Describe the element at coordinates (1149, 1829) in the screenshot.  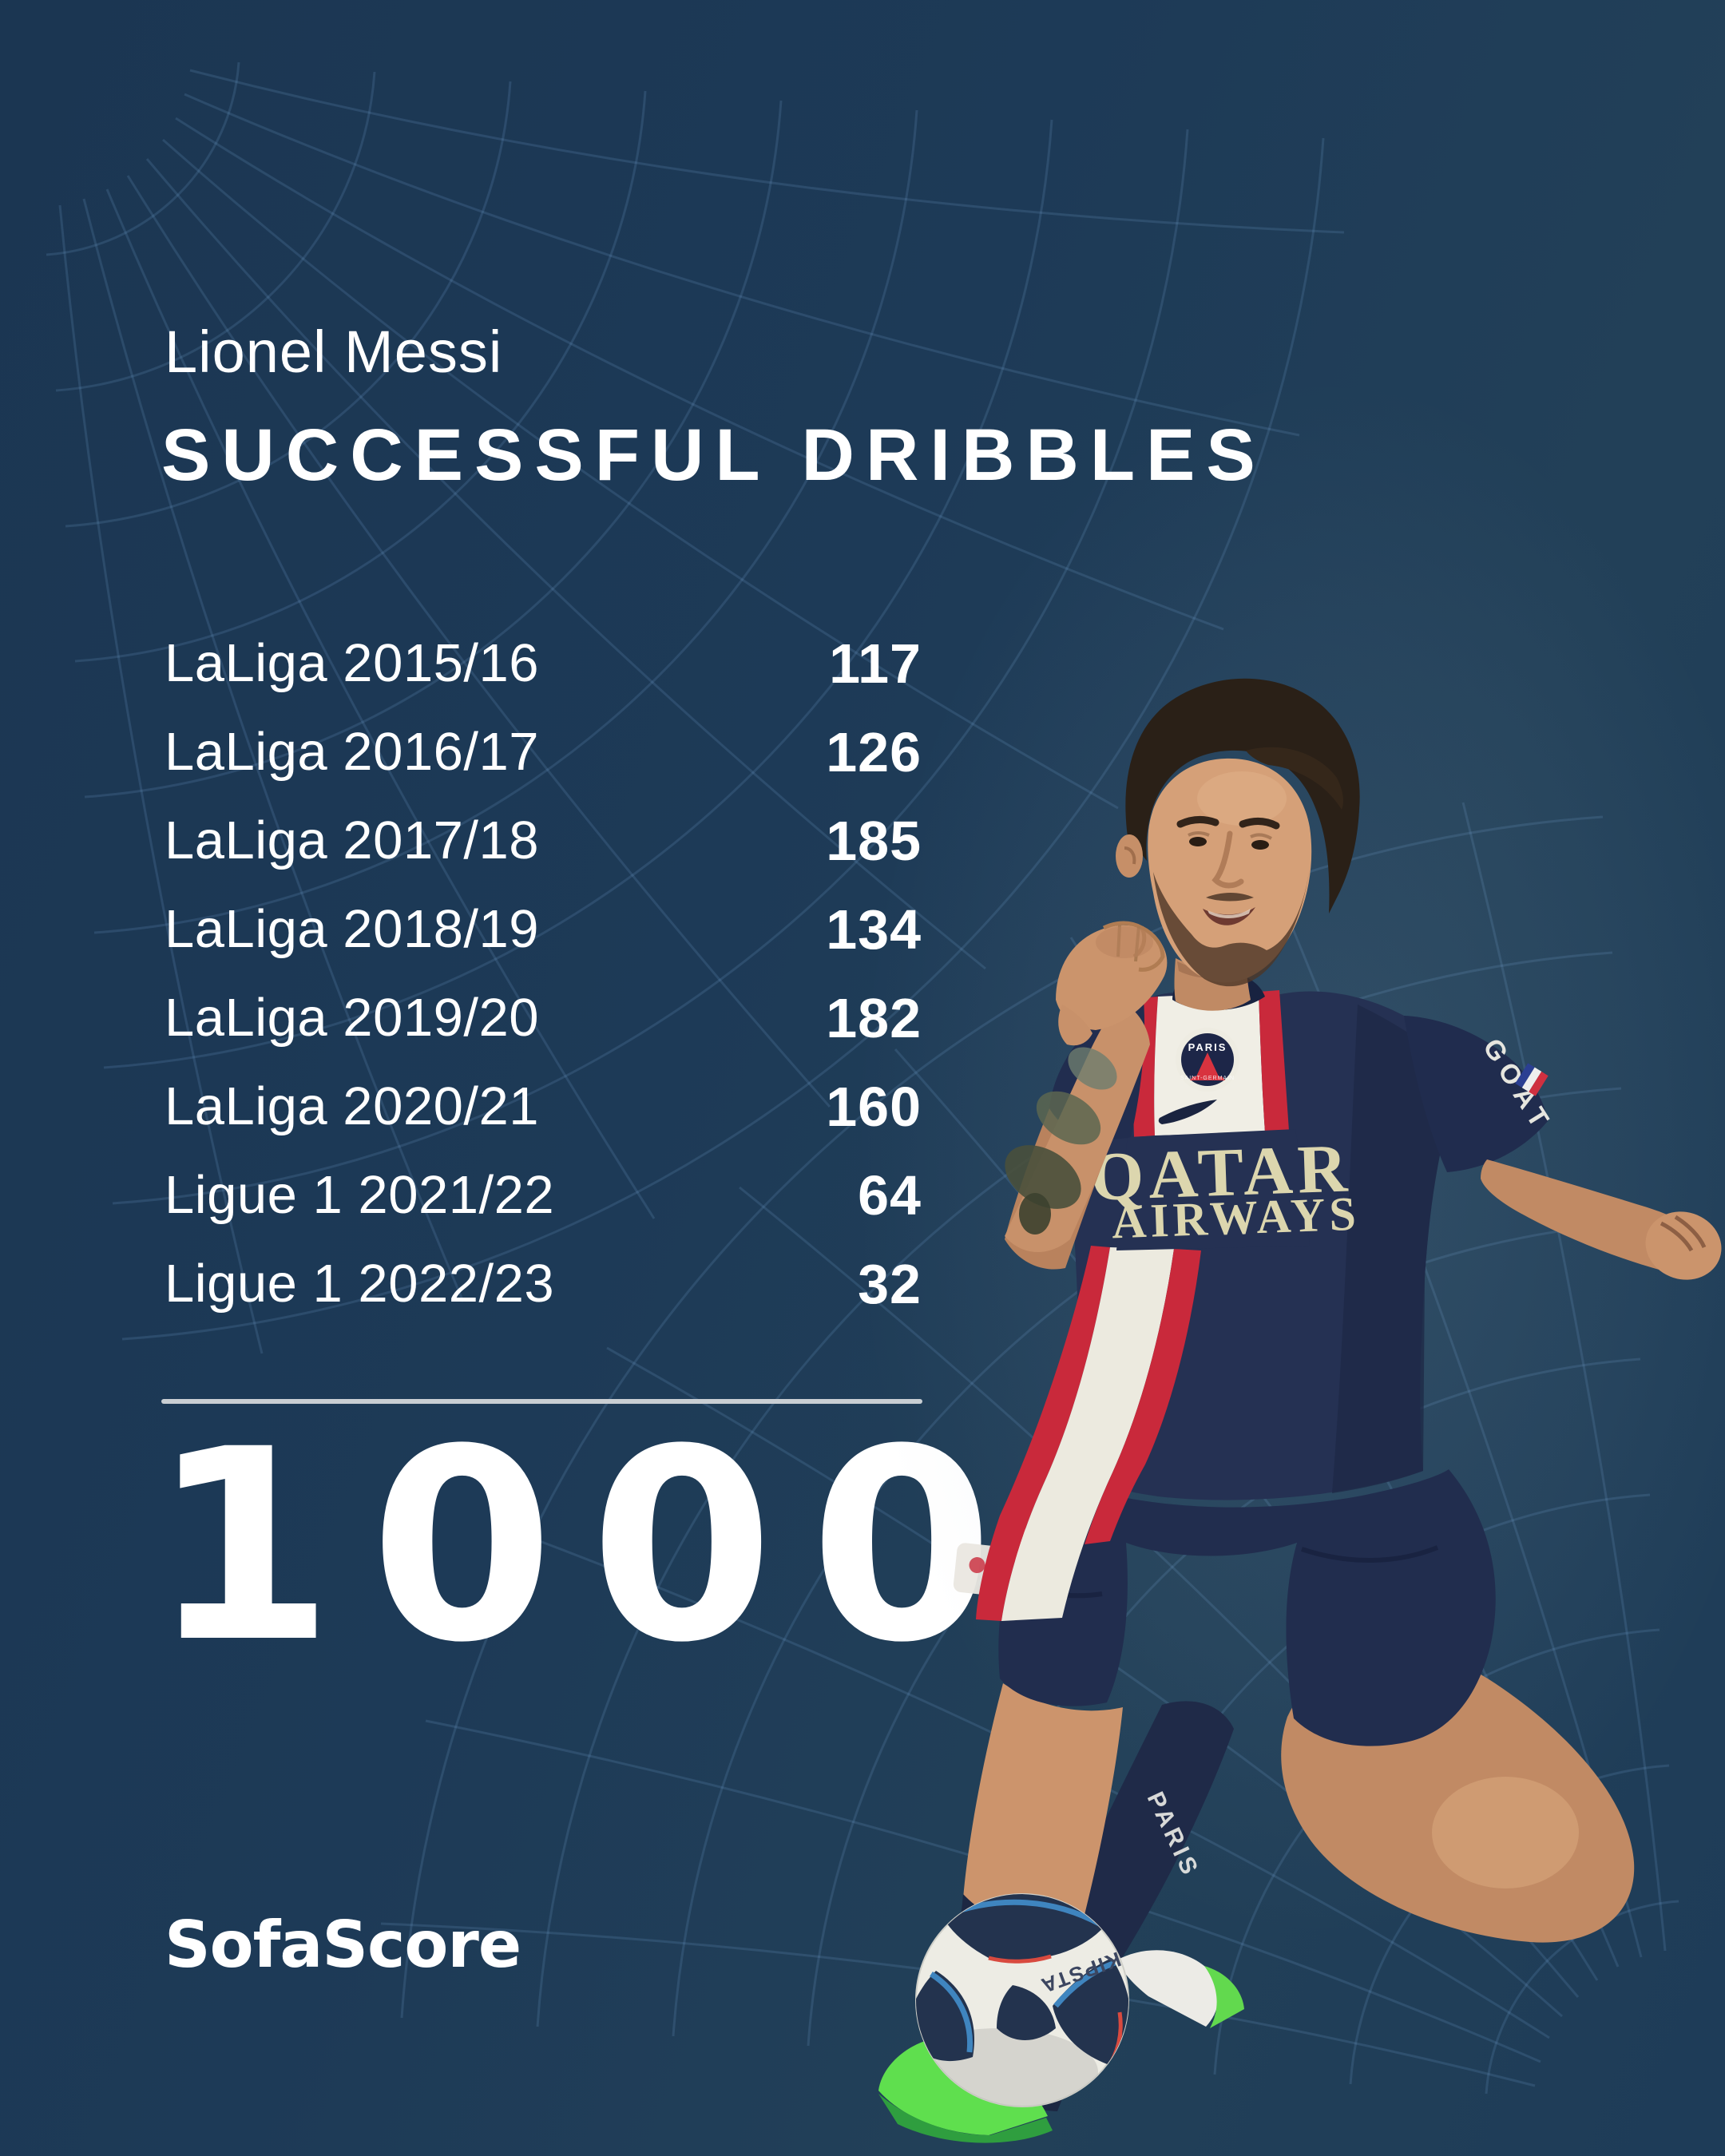
I see `player-far-sock` at that location.